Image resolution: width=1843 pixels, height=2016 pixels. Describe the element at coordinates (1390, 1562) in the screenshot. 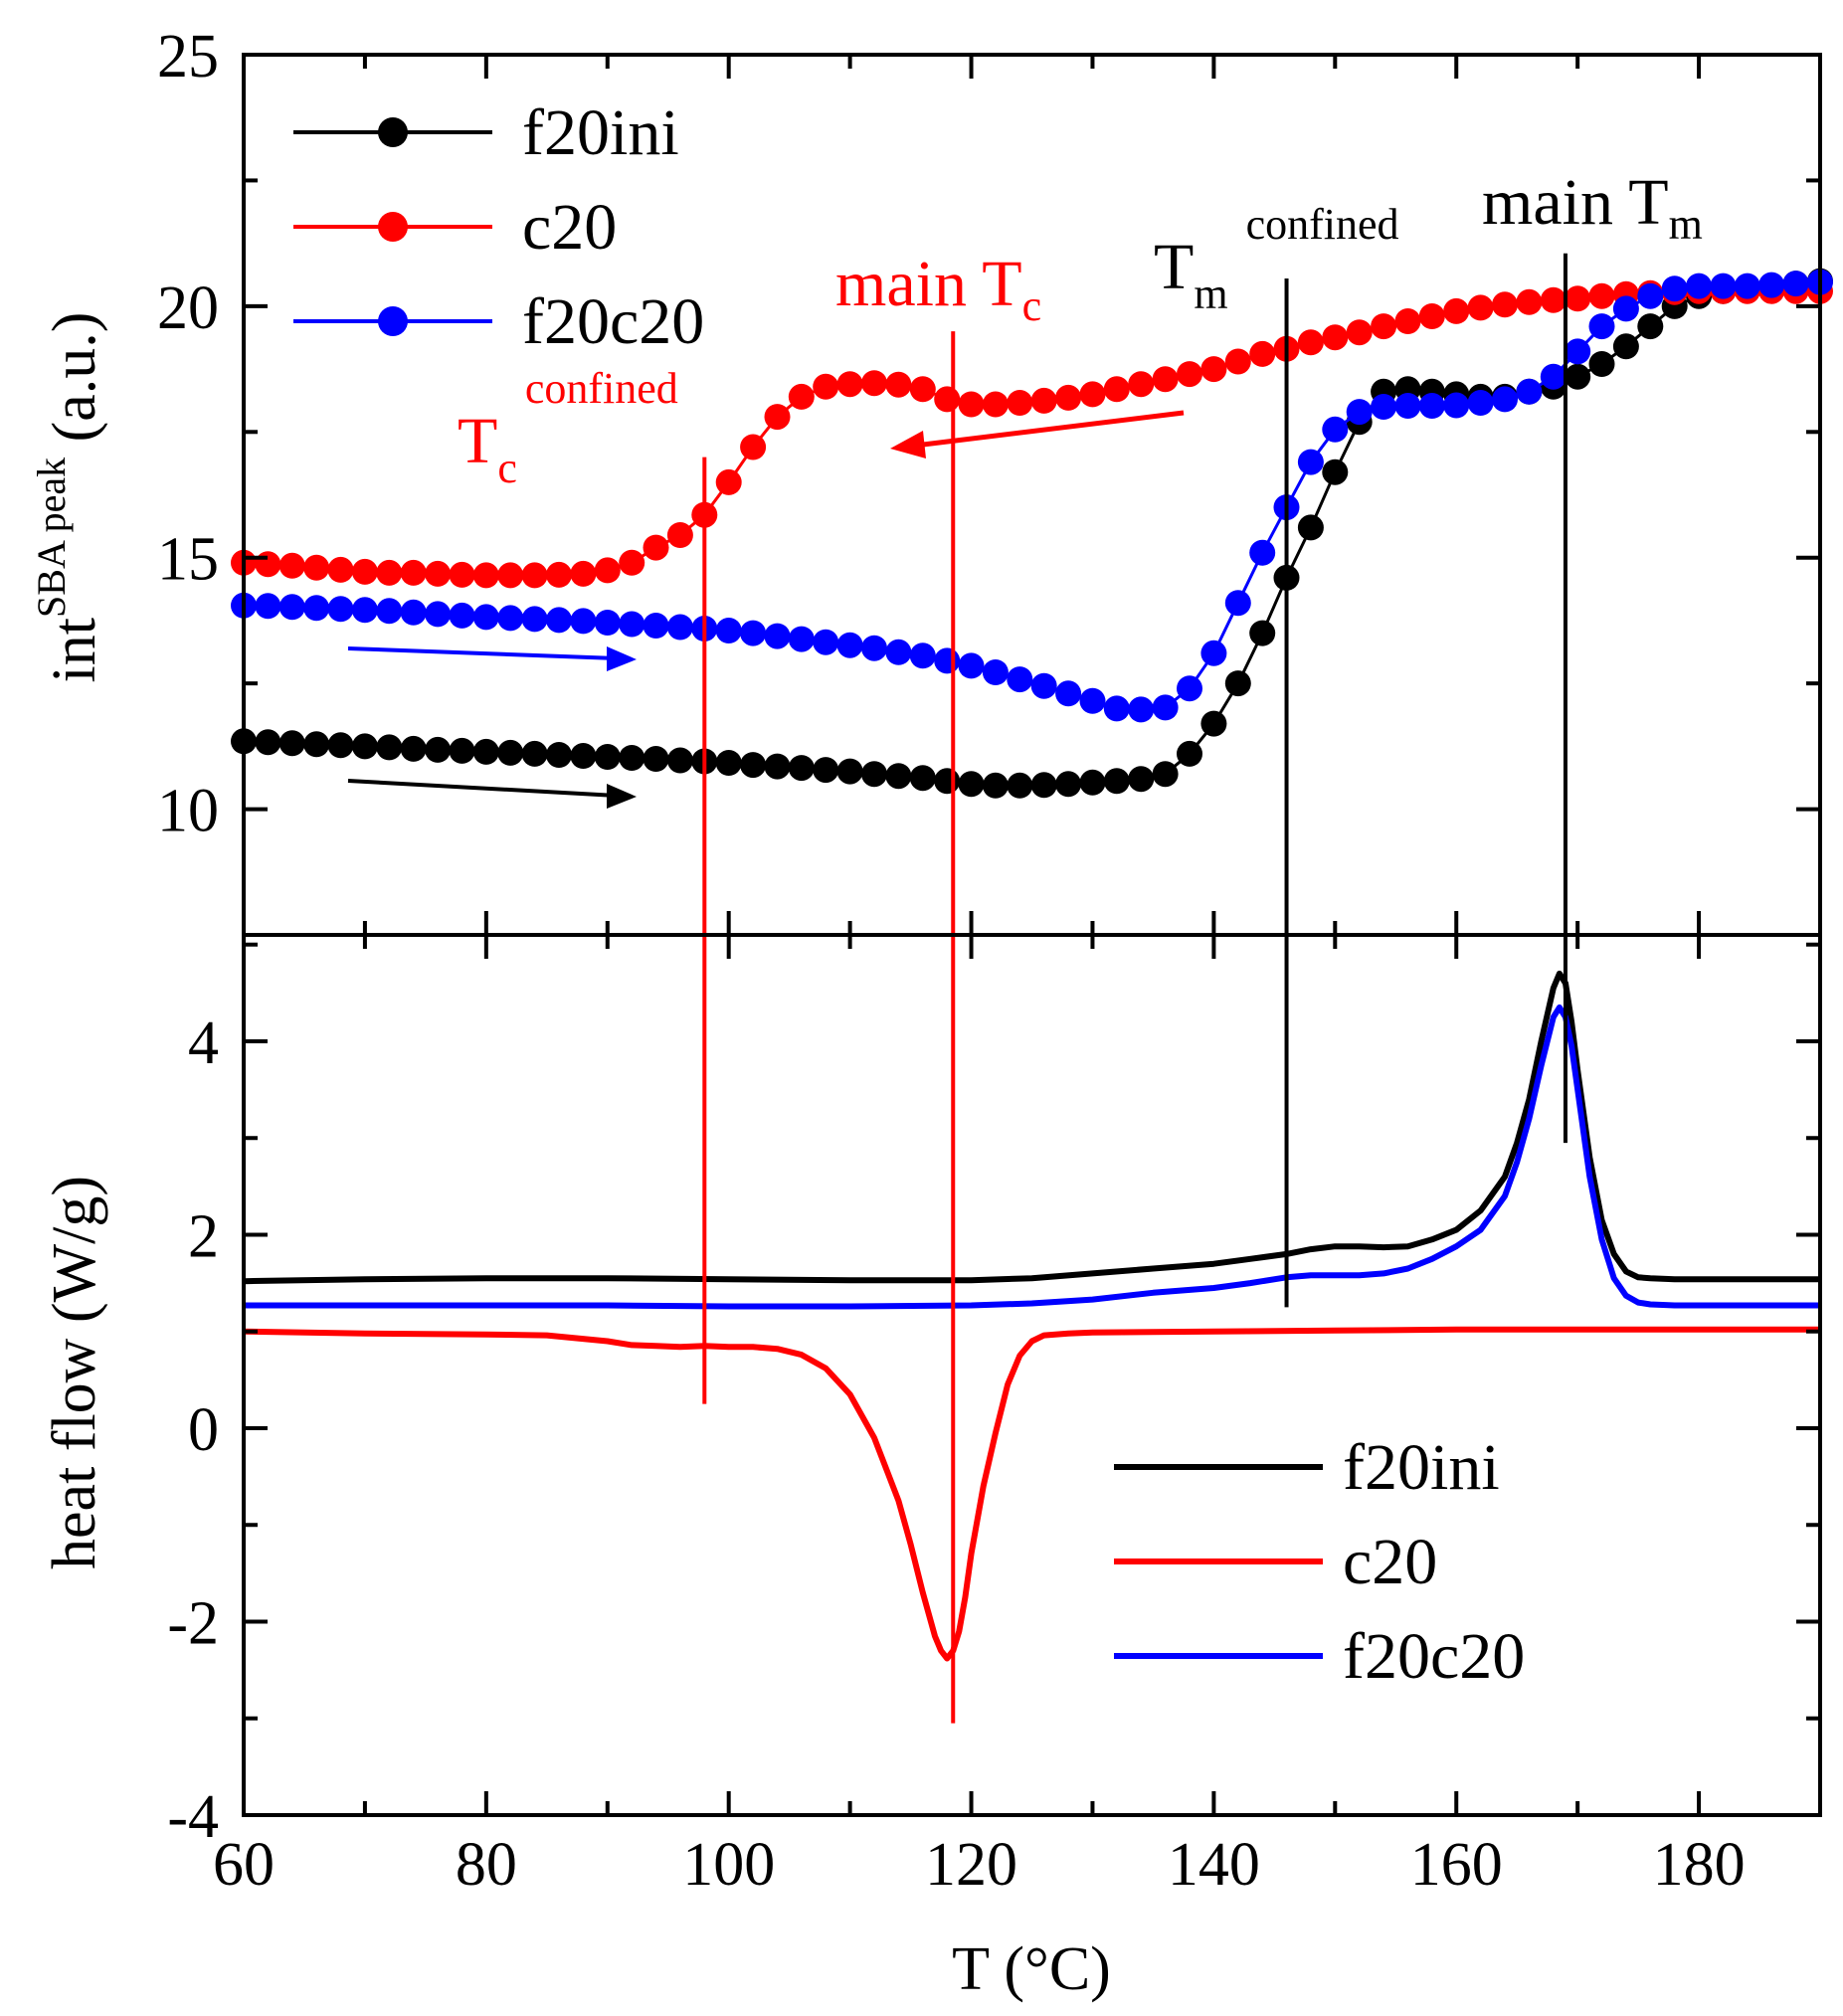

I see `bottom-legend-label-c20: c20` at that location.